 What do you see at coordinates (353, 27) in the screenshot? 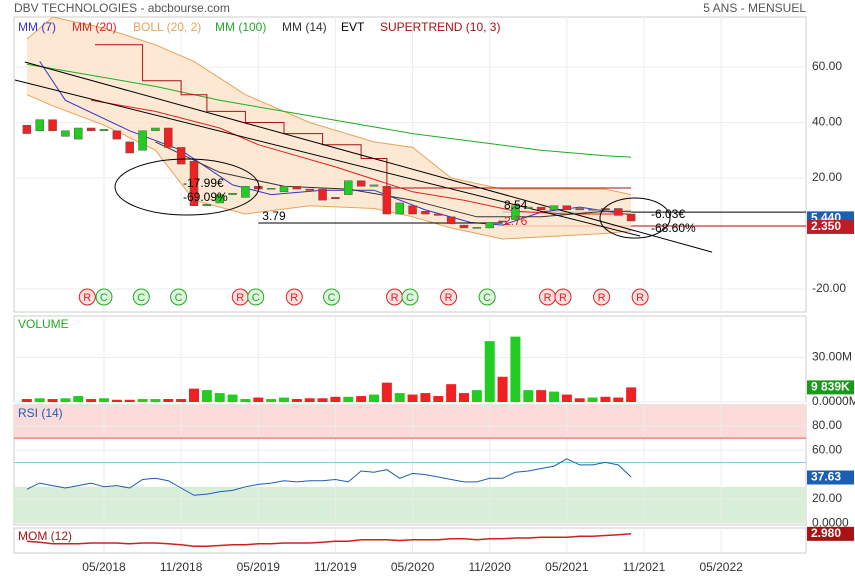
I see `legend-entry: EVT` at bounding box center [353, 27].